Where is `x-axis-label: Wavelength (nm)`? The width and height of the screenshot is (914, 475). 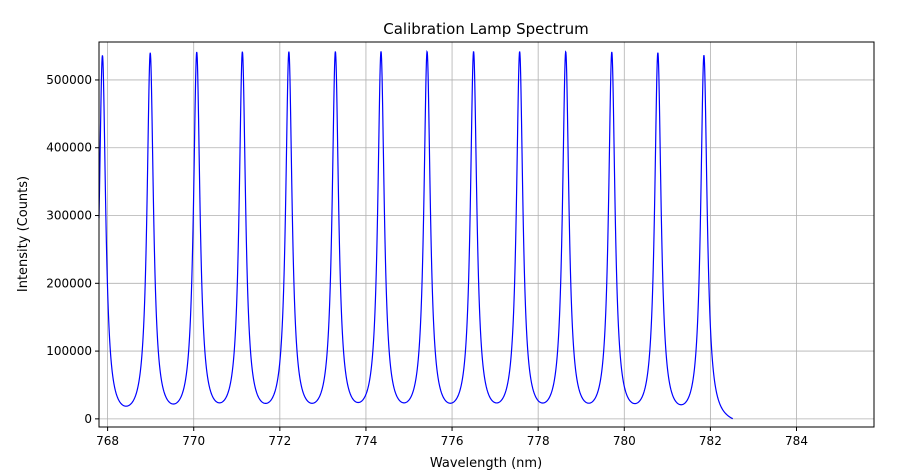 x-axis-label: Wavelength (nm) is located at coordinates (486, 463).